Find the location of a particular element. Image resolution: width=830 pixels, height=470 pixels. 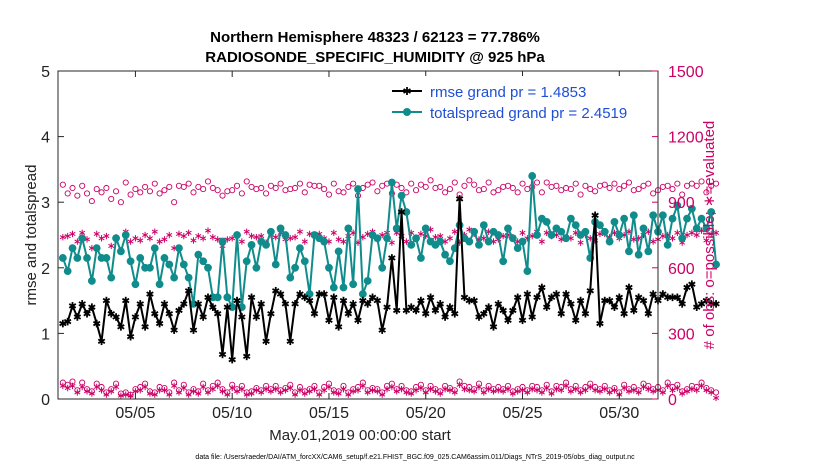

y-tick-label: 1 is located at coordinates (45, 334).